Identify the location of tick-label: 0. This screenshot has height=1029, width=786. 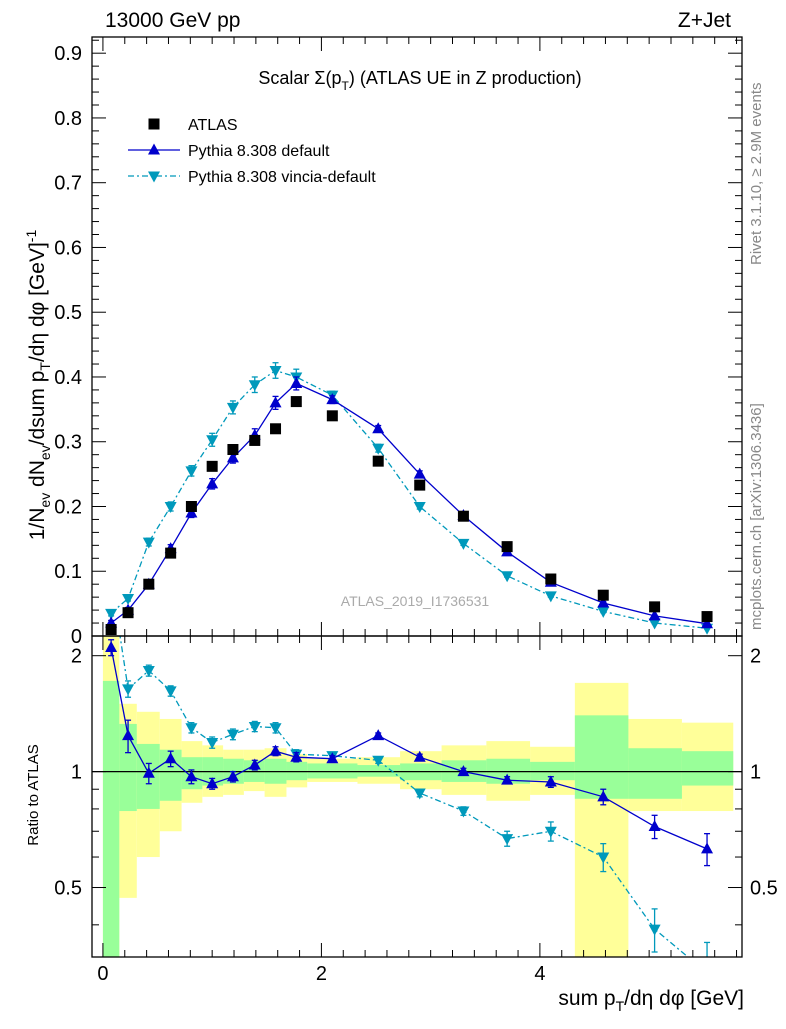
(102, 974).